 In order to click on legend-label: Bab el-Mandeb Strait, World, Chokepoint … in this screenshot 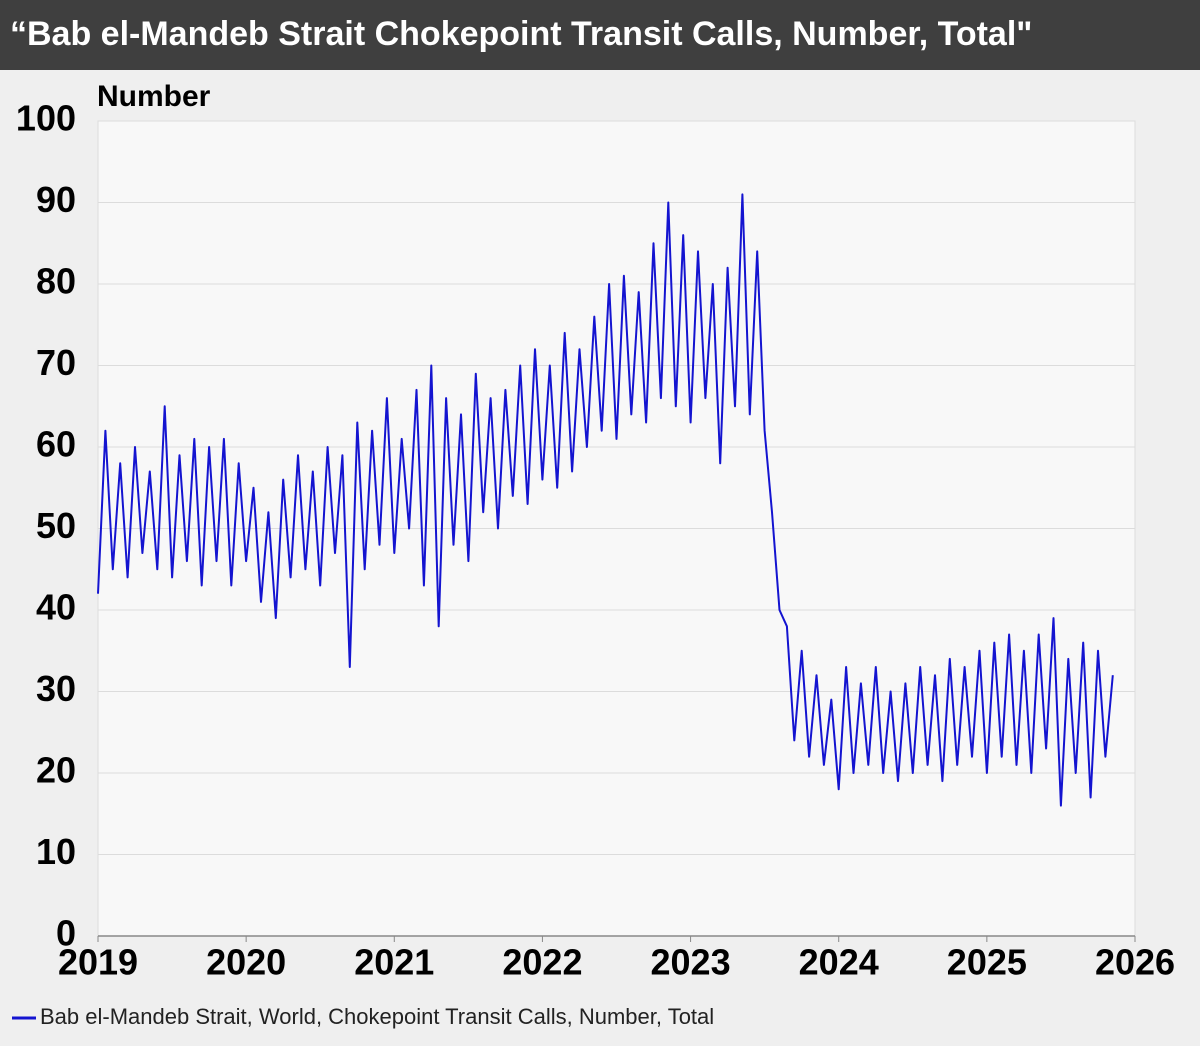, I will do `click(377, 1016)`.